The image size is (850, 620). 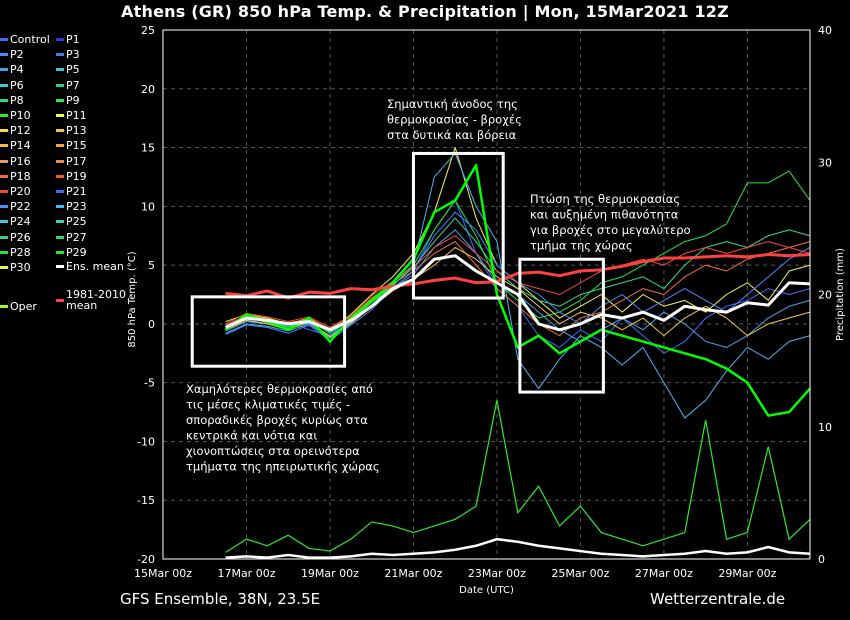 What do you see at coordinates (148, 148) in the screenshot?
I see `y-tick-label: 15` at bounding box center [148, 148].